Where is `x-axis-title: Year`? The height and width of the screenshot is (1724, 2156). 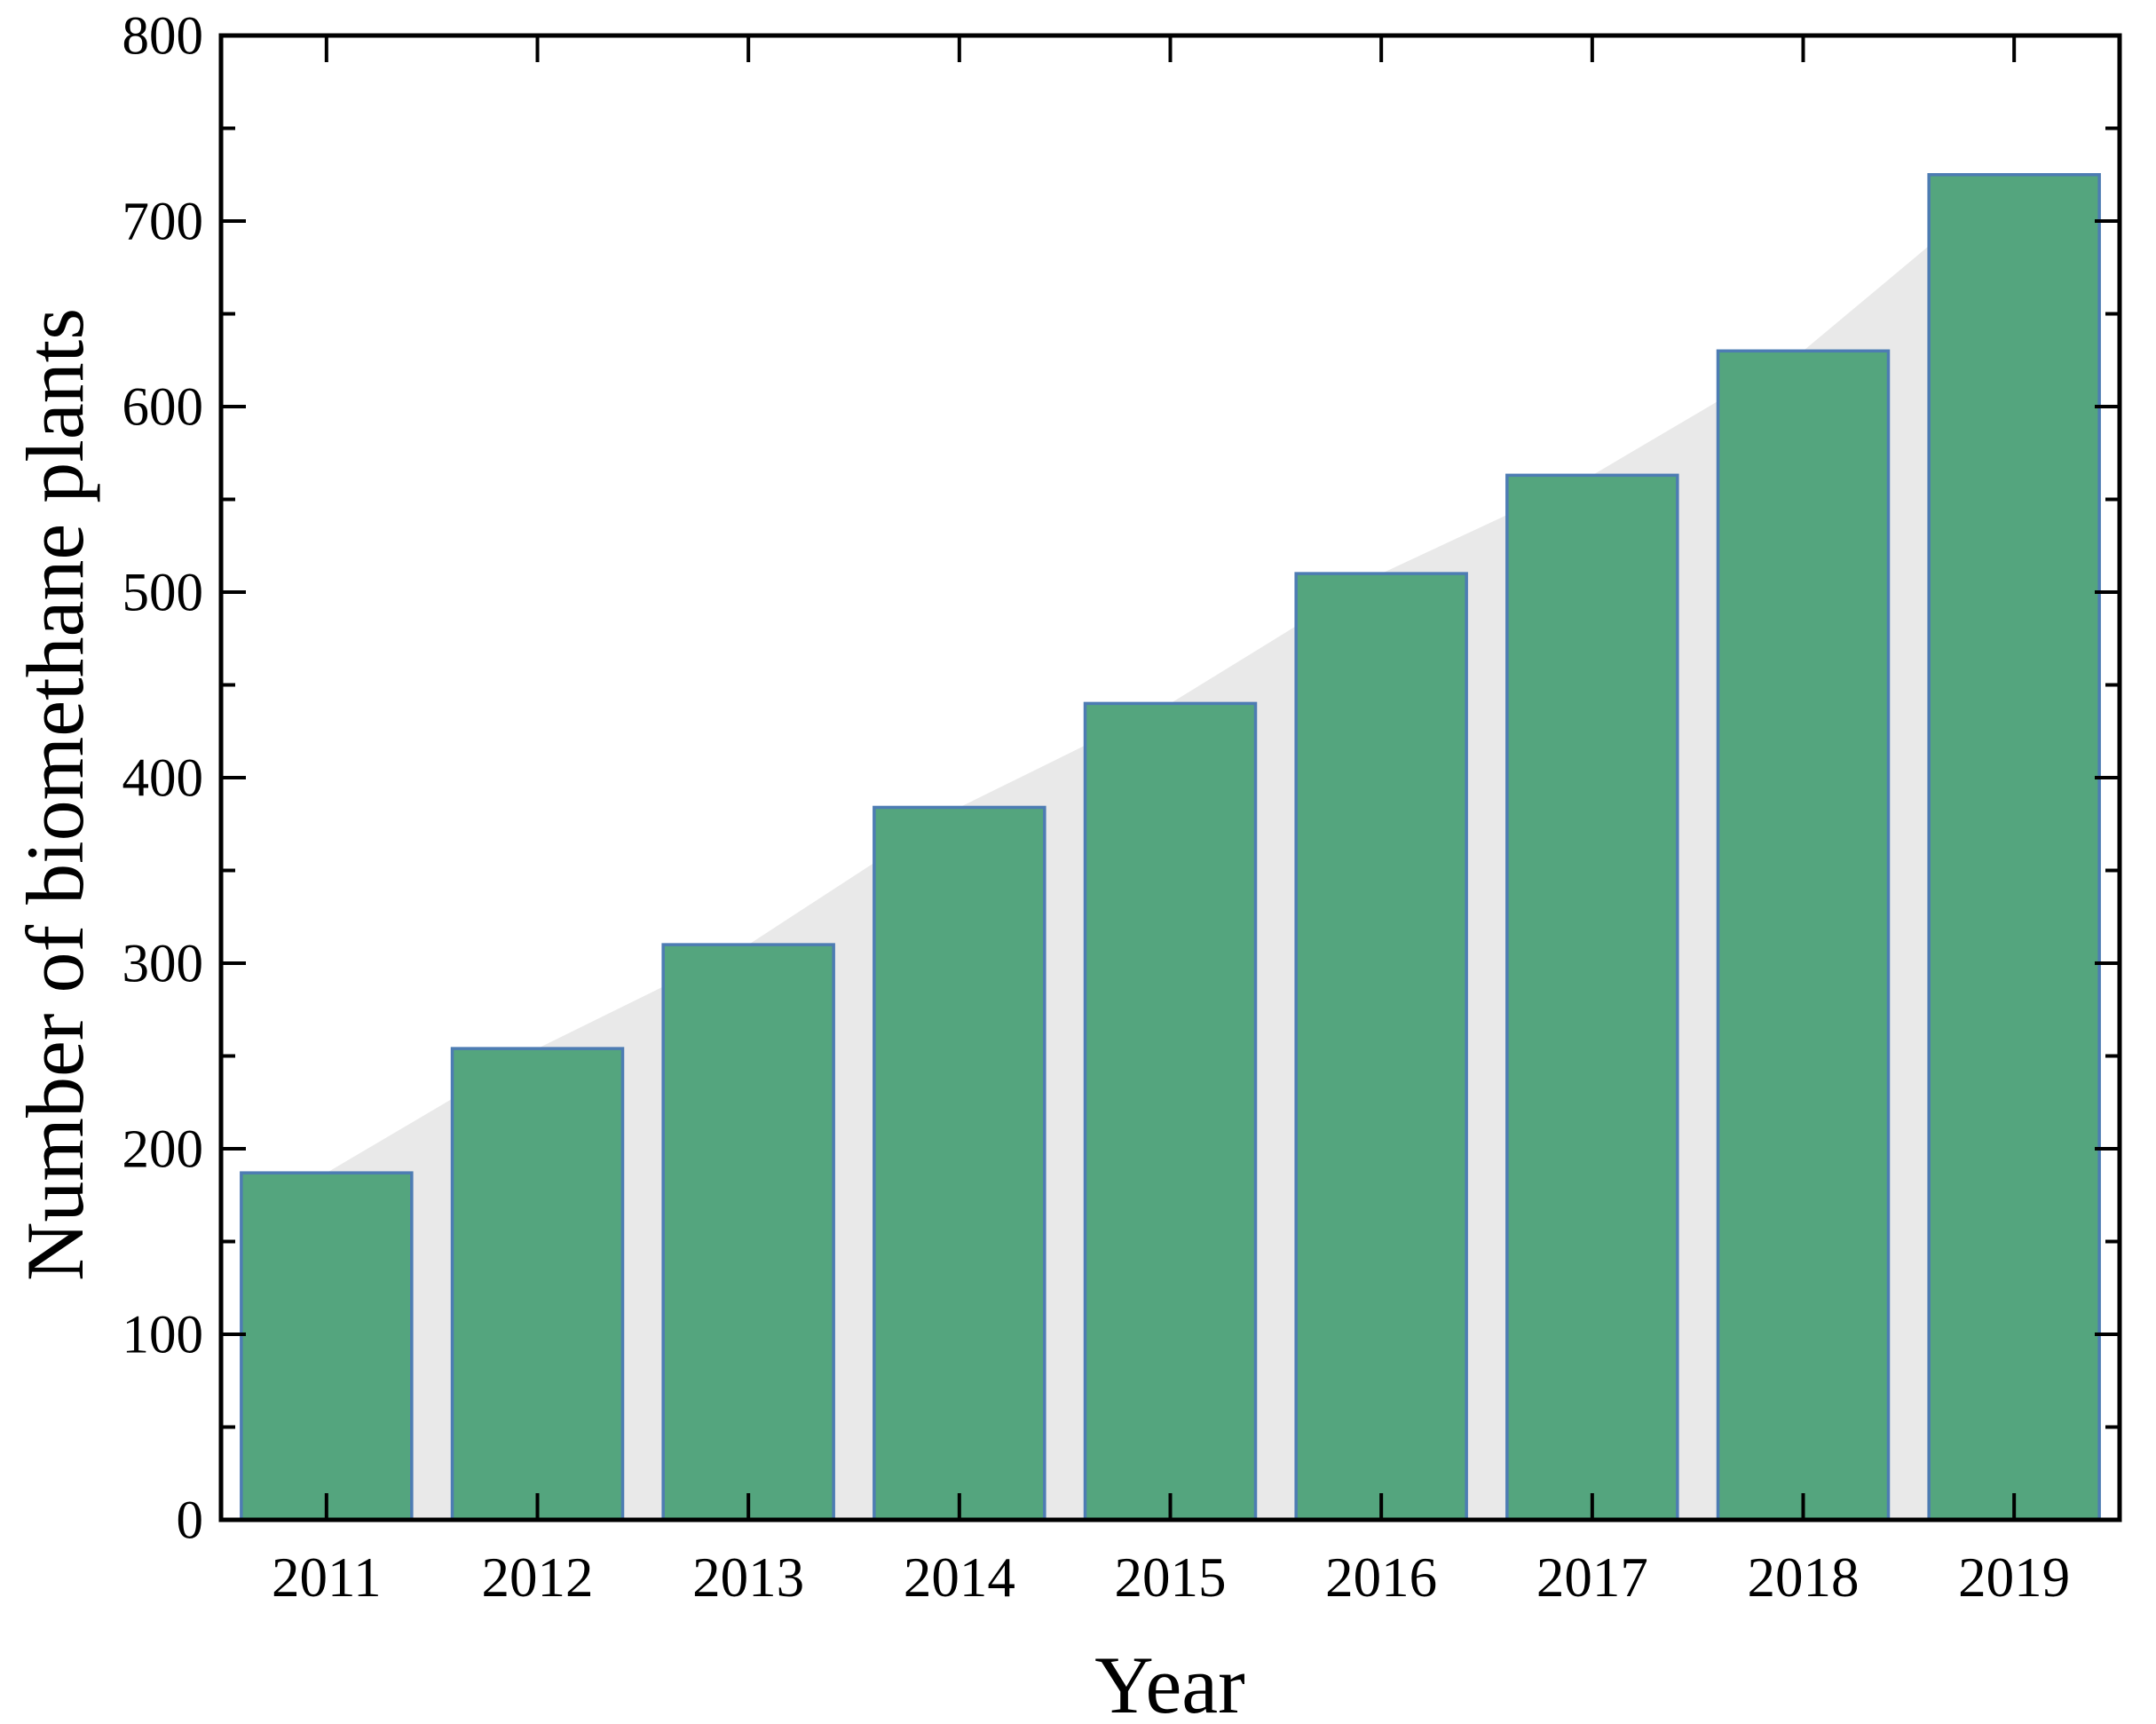 x-axis-title: Year is located at coordinates (1169, 1682).